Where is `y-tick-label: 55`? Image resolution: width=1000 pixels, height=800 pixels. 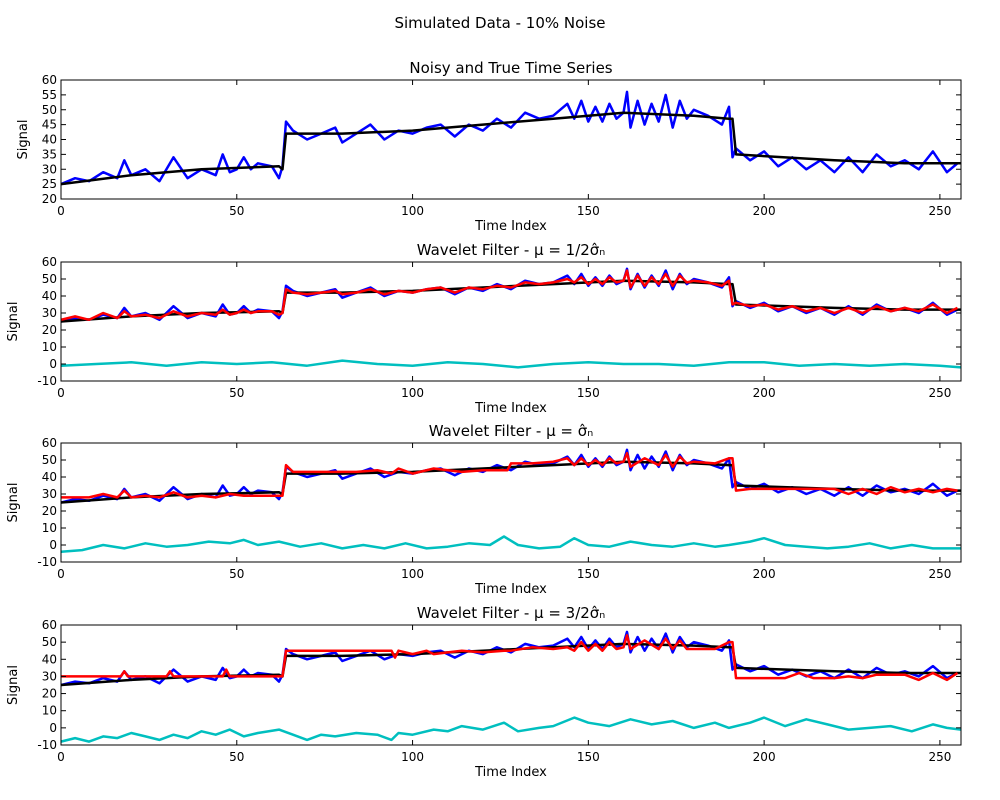
y-tick-label: 55 is located at coordinates (49, 95).